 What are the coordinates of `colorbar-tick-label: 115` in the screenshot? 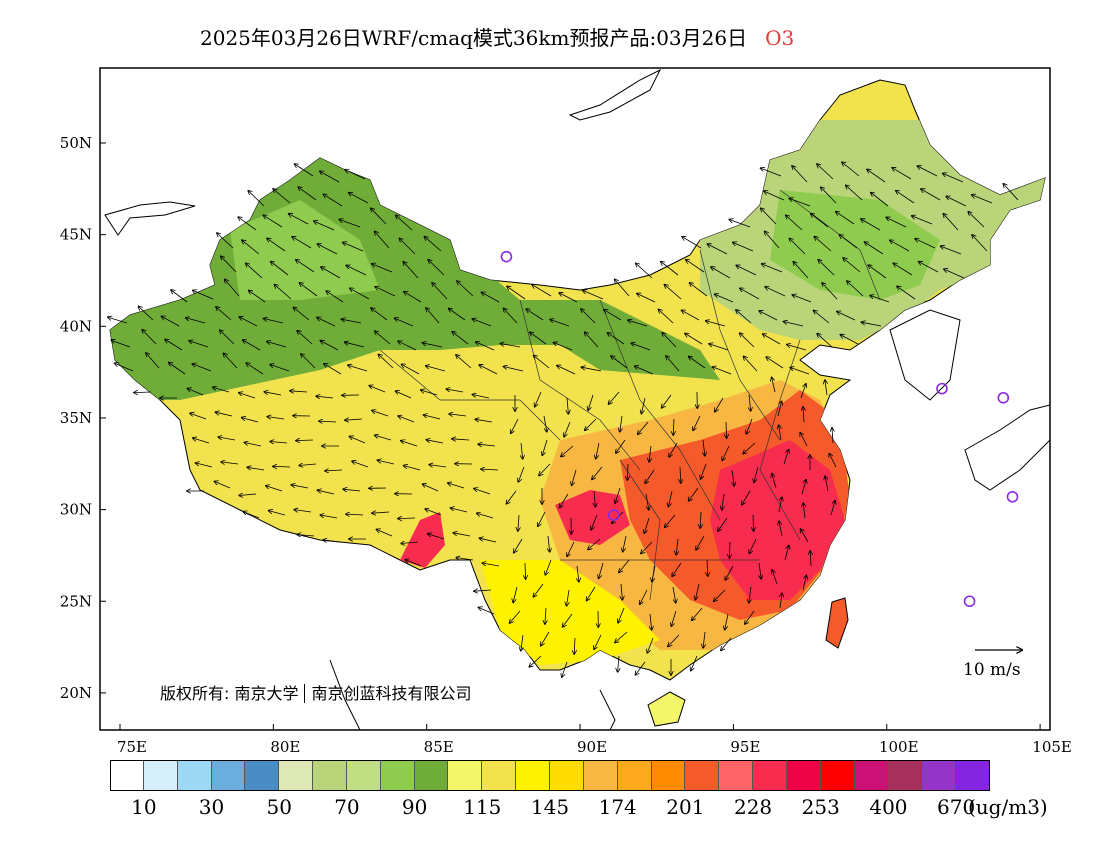 It's located at (482, 807).